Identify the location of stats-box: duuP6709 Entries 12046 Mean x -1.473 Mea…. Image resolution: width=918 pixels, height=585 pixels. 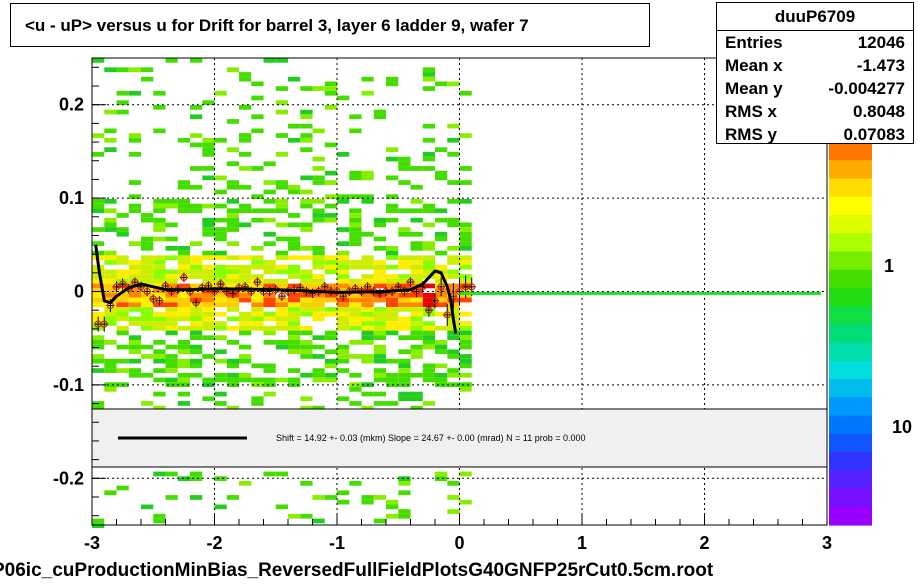
(815, 73).